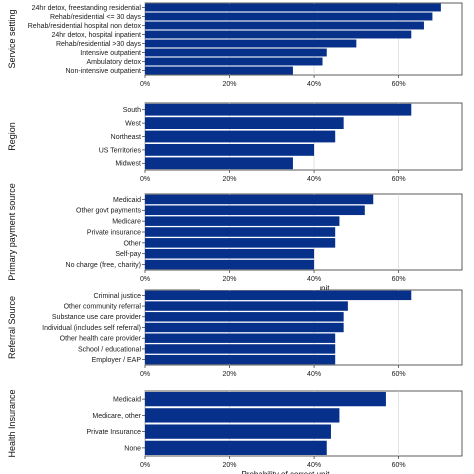 The width and height of the screenshot is (474, 474). What do you see at coordinates (132, 110) in the screenshot?
I see `category-label: South` at bounding box center [132, 110].